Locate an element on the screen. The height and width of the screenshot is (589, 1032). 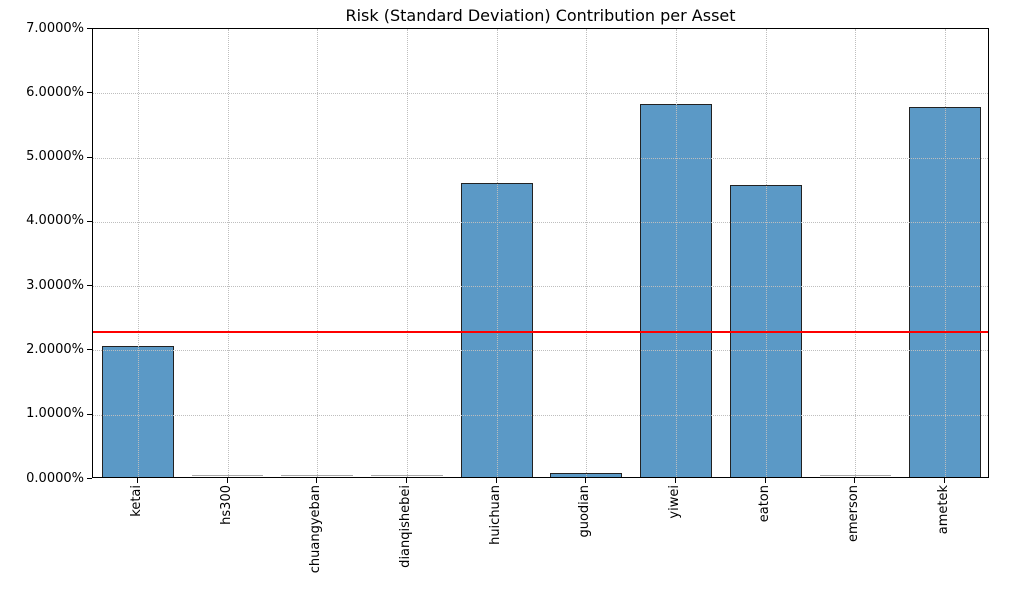
x-tick-label: huichuan is located at coordinates (495, 515).